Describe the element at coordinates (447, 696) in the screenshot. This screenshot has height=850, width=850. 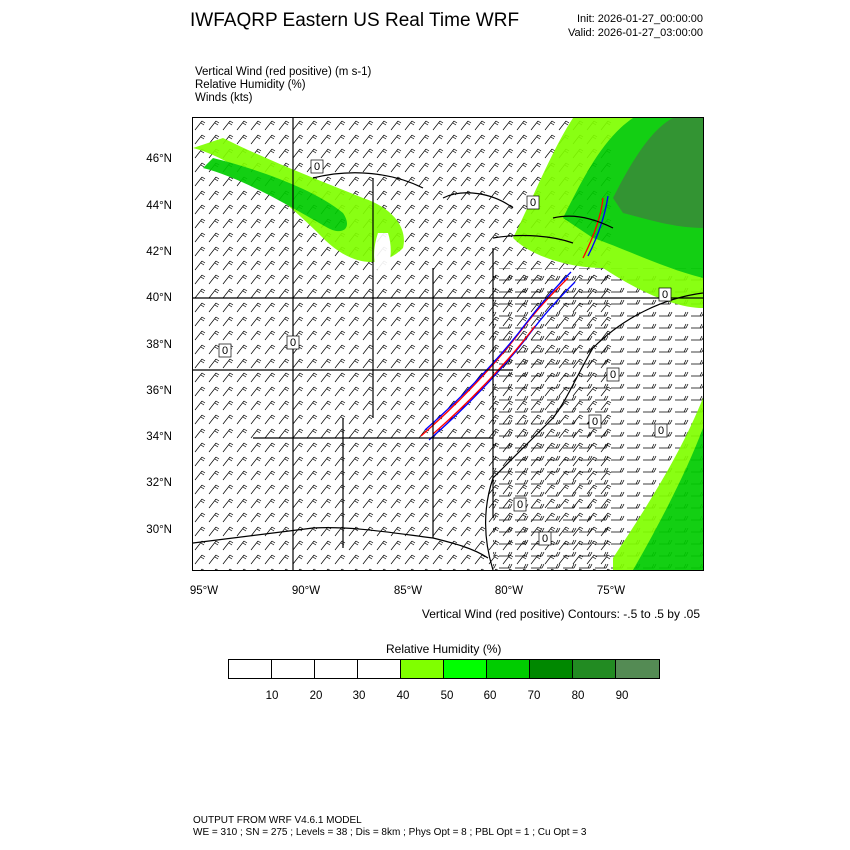
I see `colorbar-label: 50` at that location.